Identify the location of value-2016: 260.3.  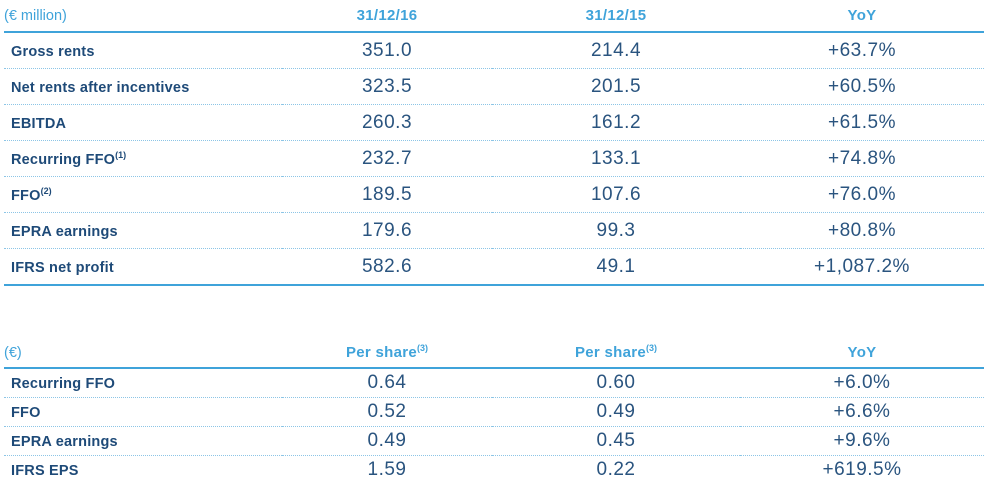
(387, 122).